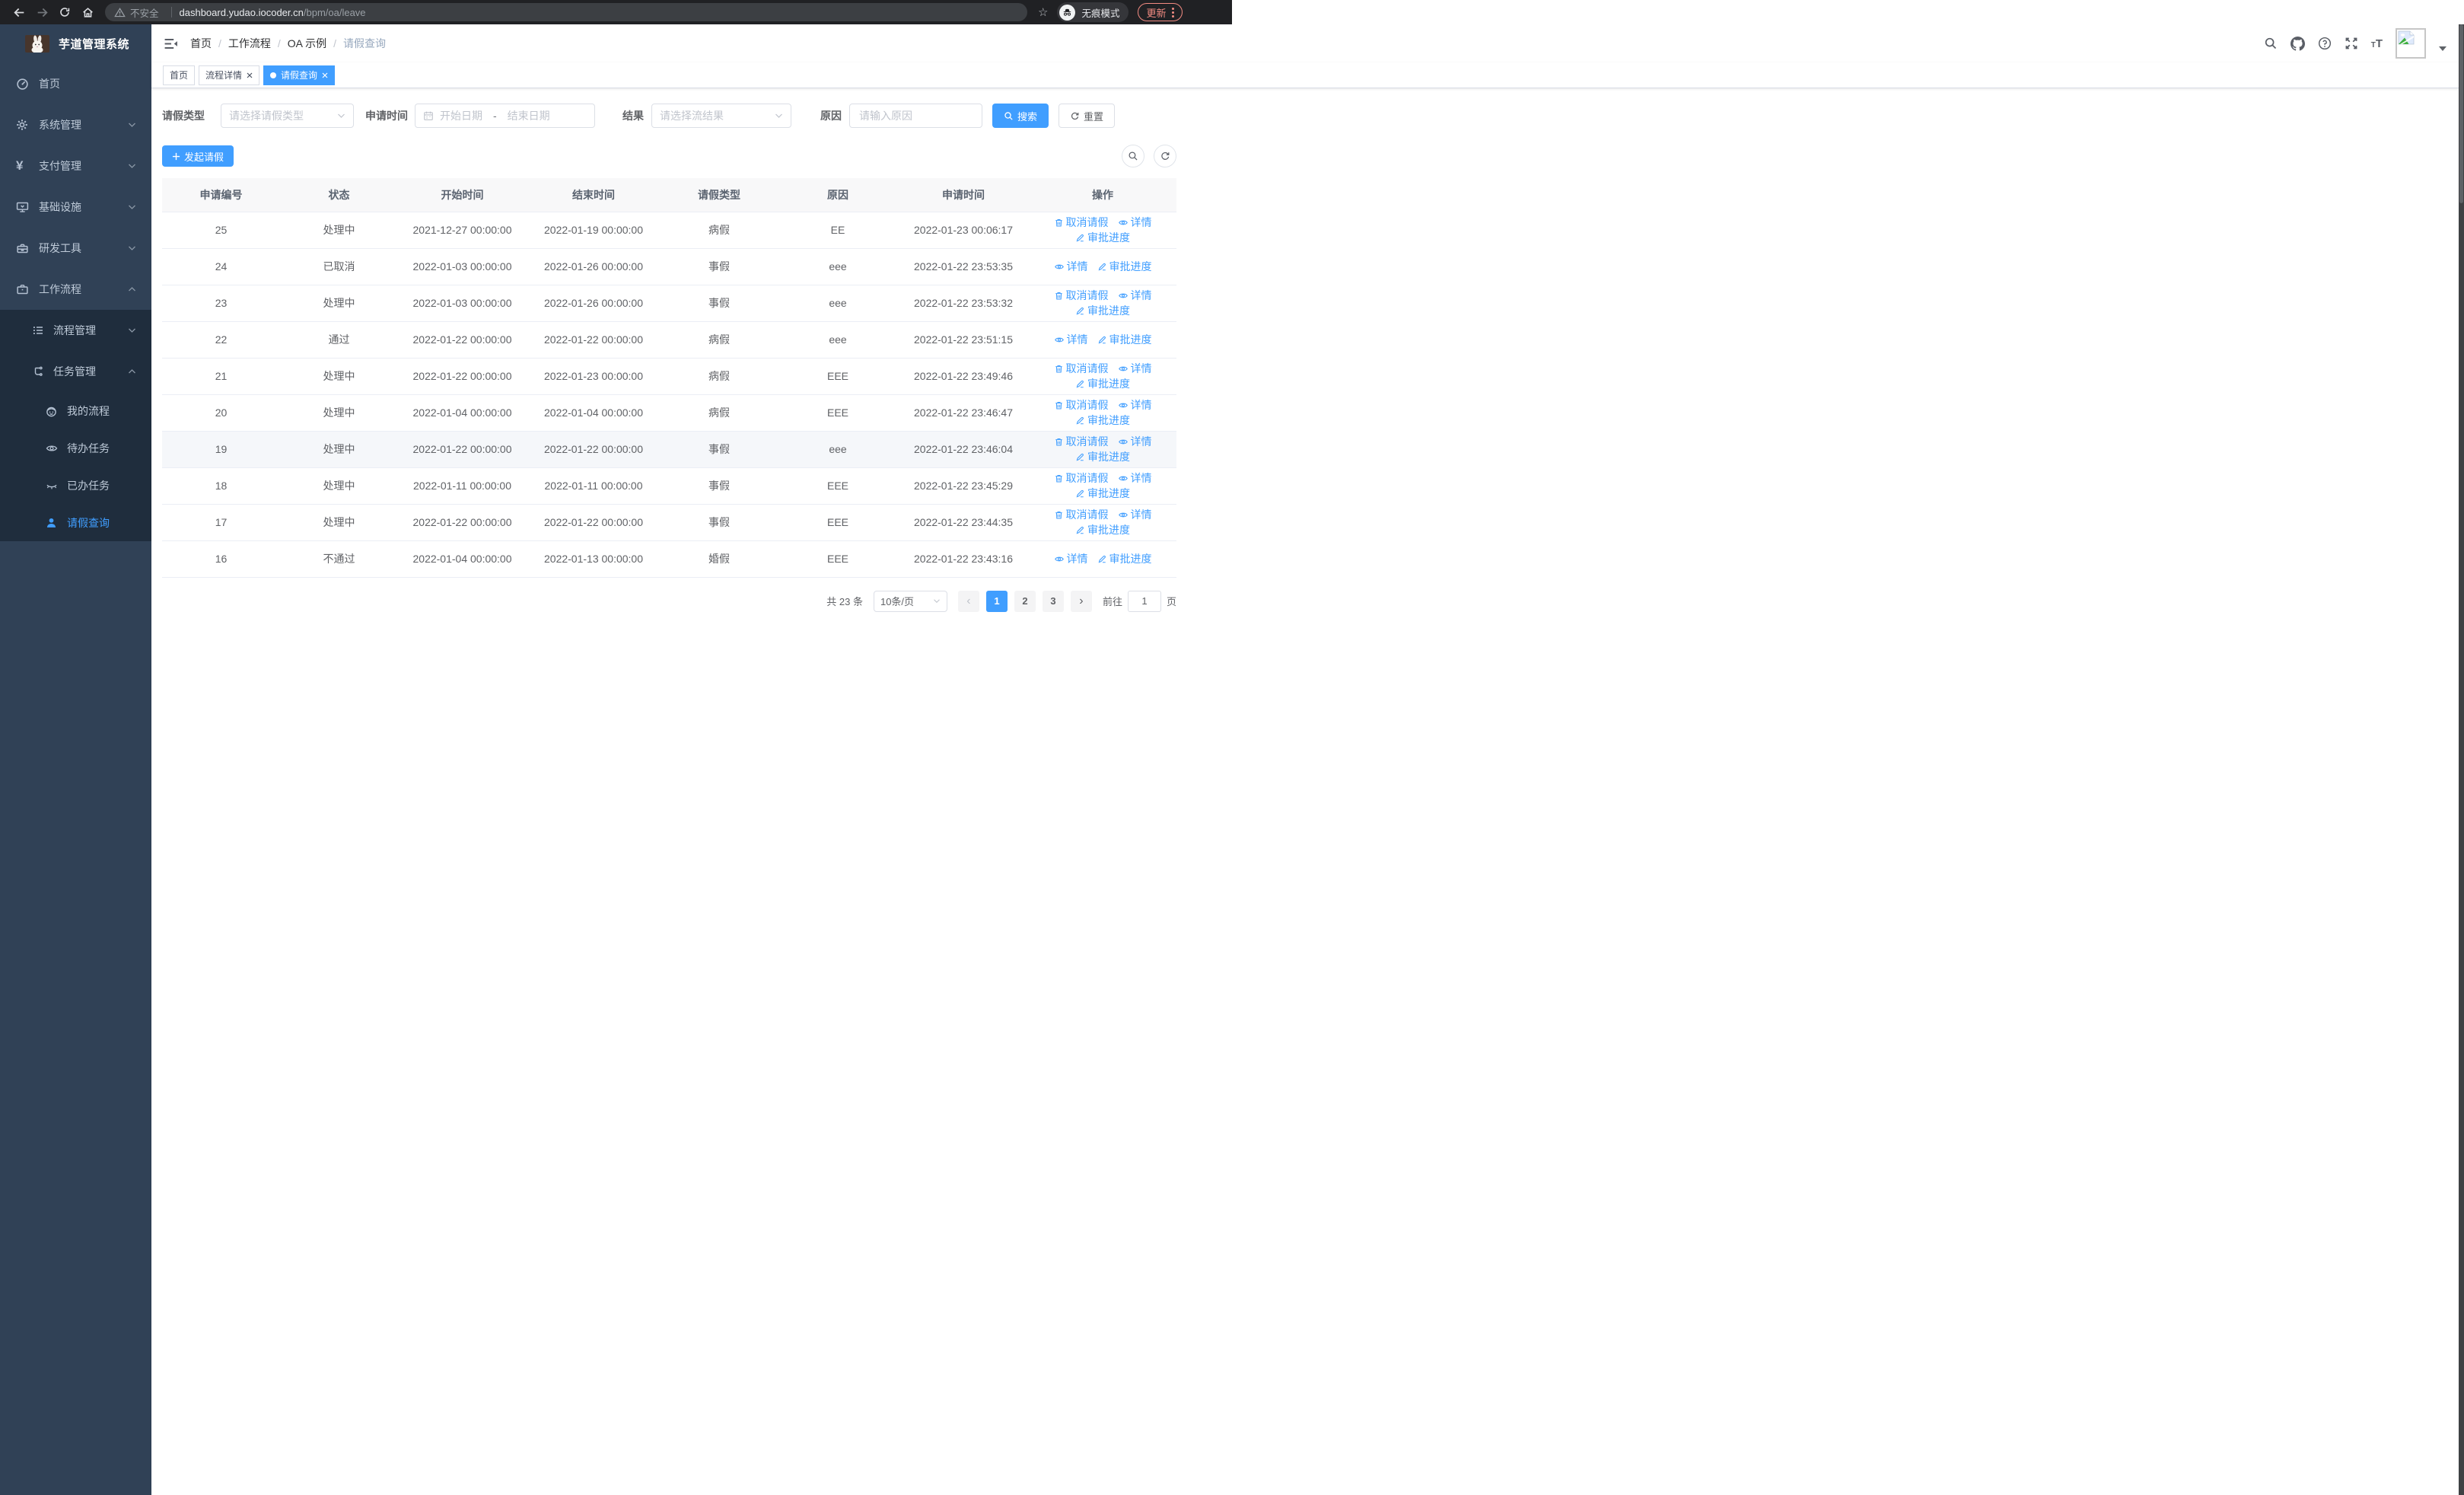 The height and width of the screenshot is (1495, 2464). I want to click on sidebar-item-devtools: 研发工具, so click(75, 248).